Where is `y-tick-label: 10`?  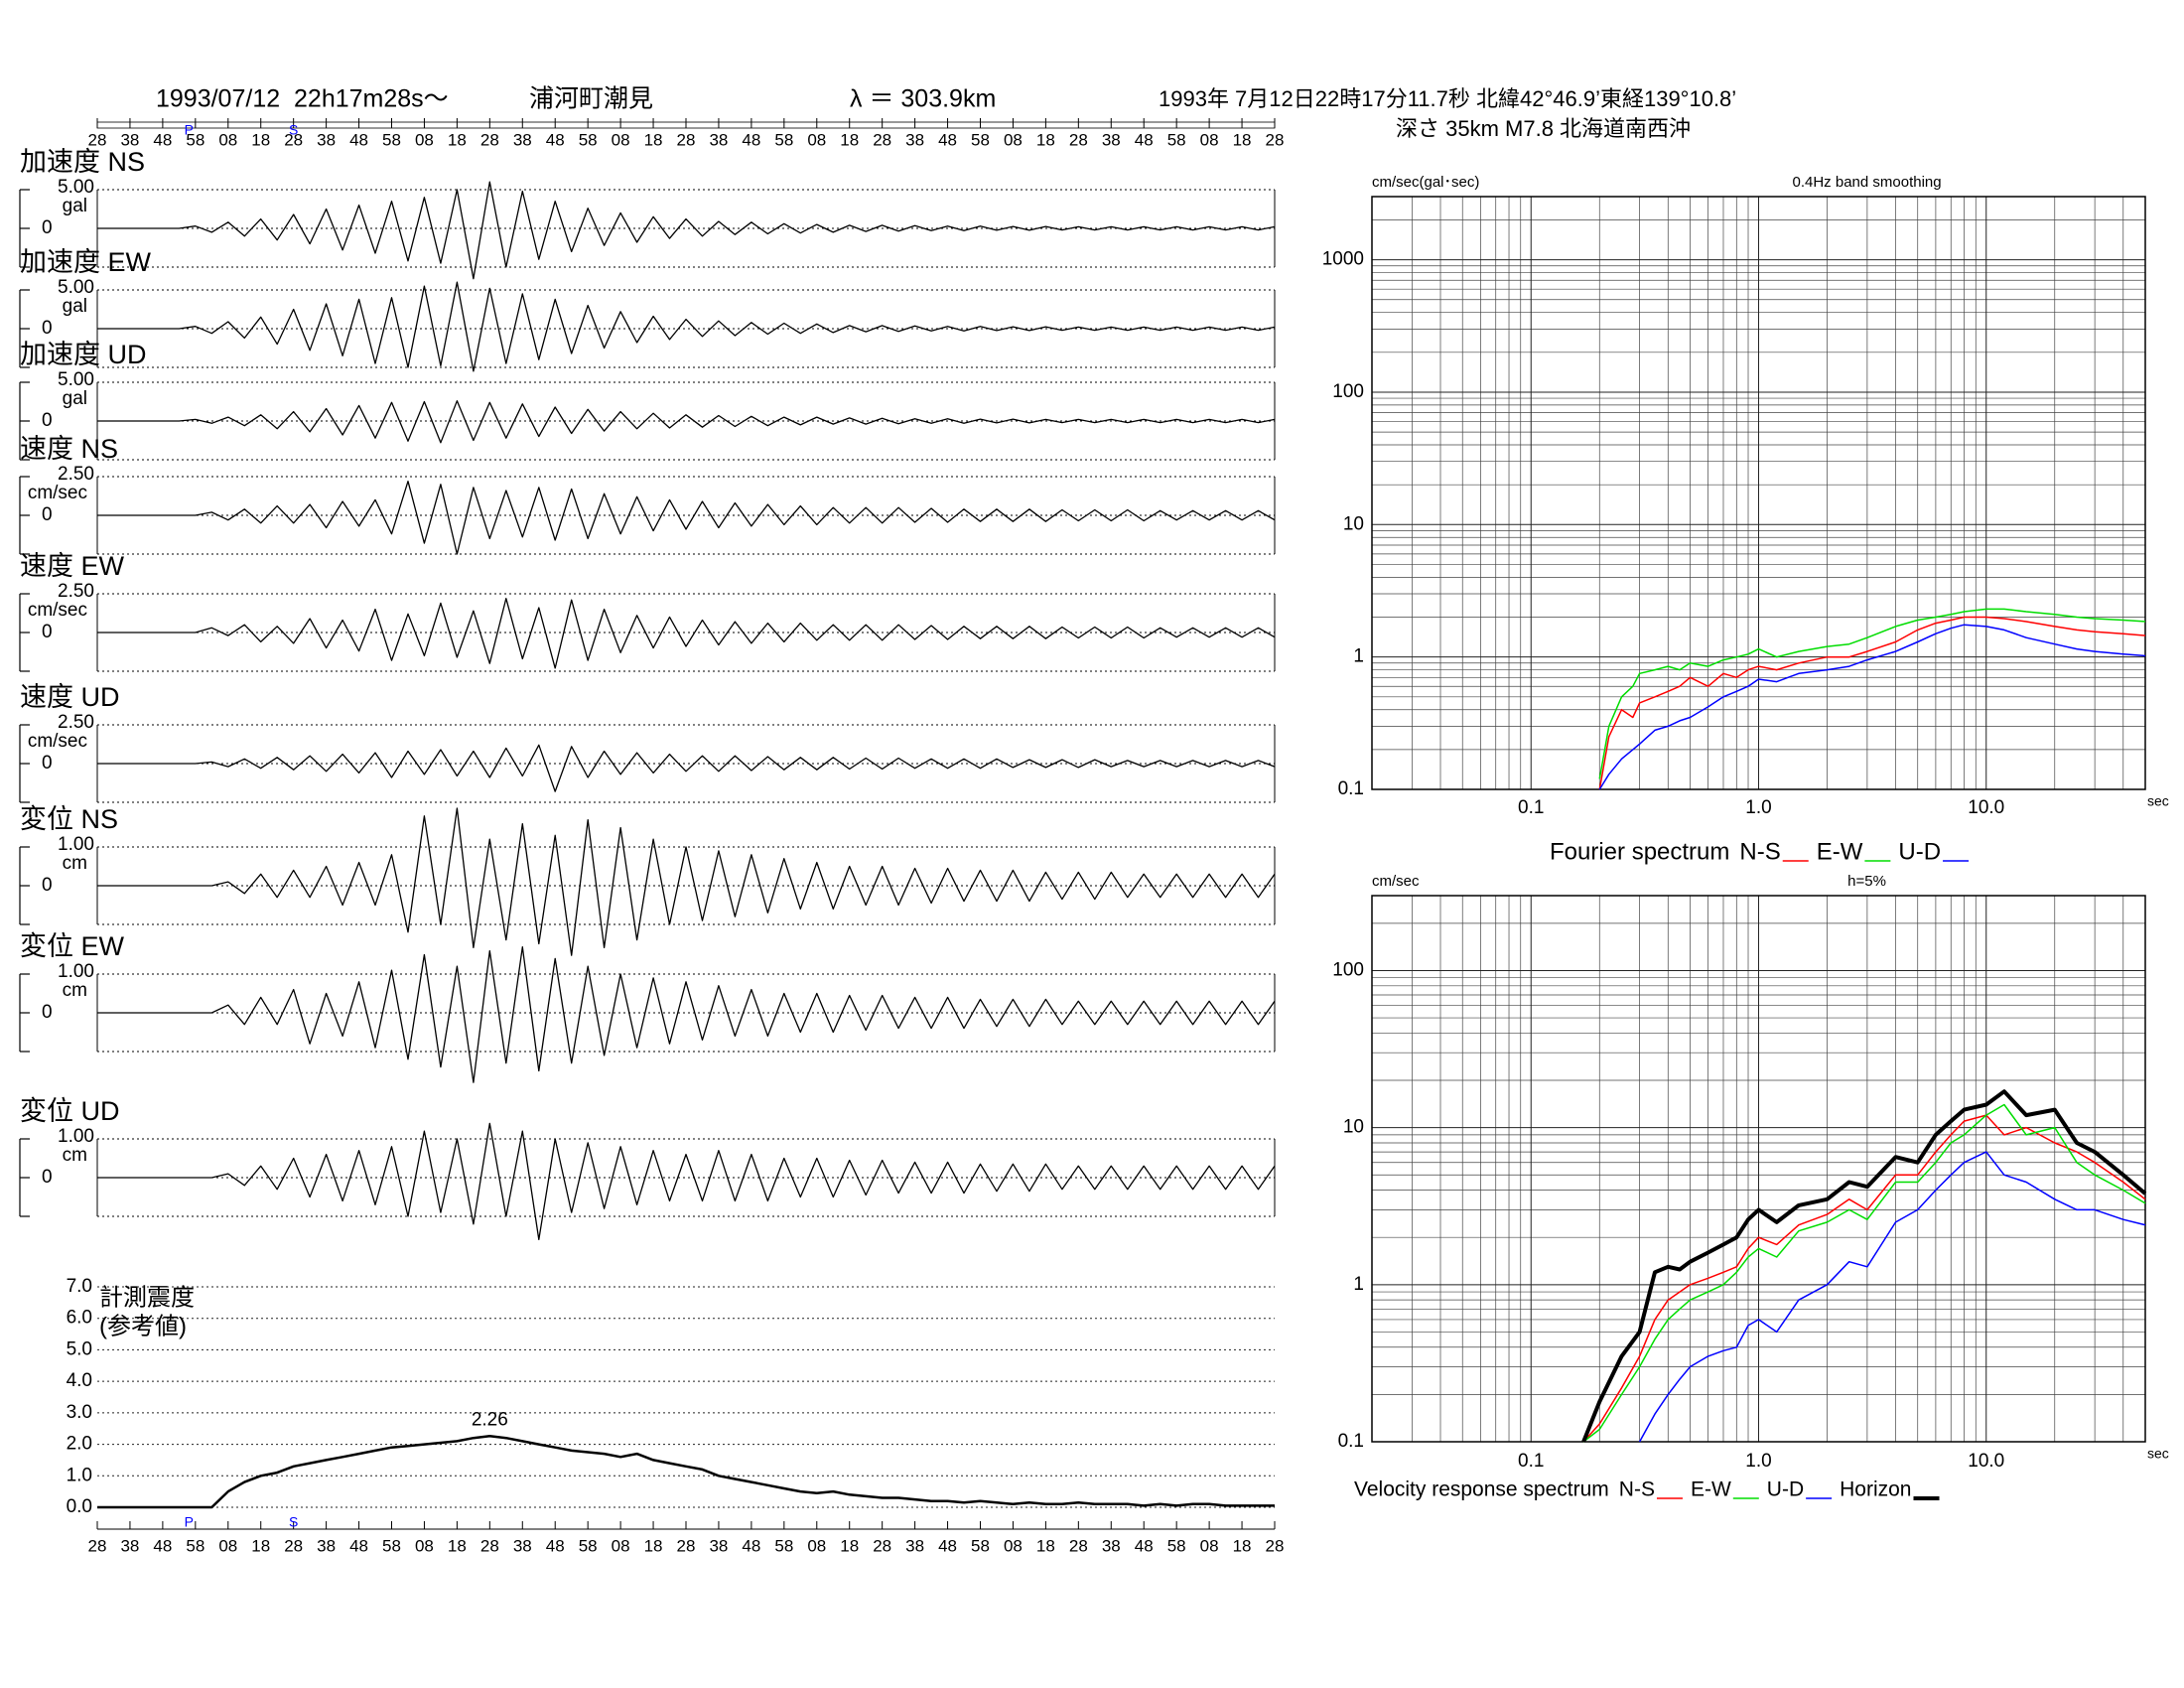 y-tick-label: 10 is located at coordinates (1353, 523).